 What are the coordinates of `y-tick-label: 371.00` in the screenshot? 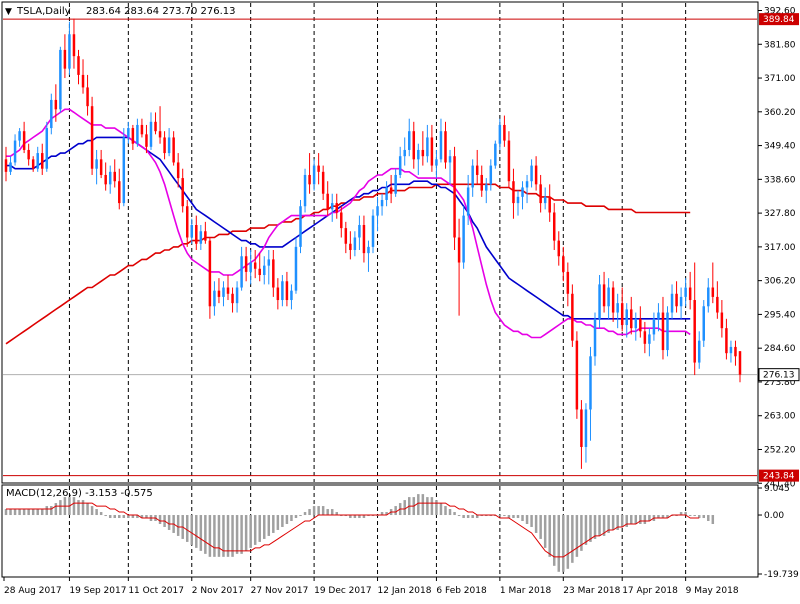 It's located at (780, 79).